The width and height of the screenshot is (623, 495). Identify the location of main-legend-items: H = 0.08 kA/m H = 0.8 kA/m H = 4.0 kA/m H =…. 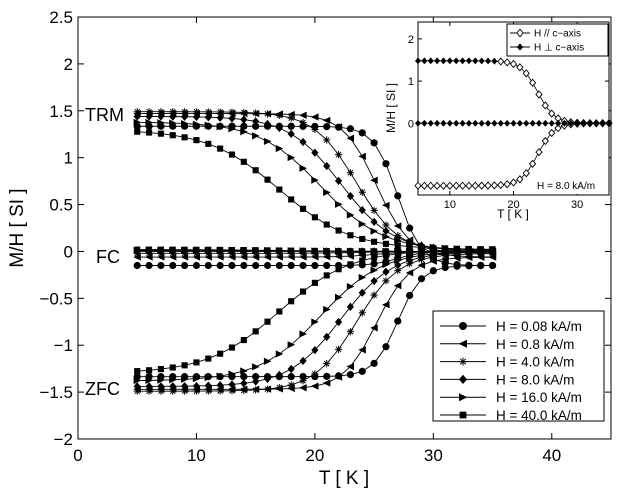
(511, 371).